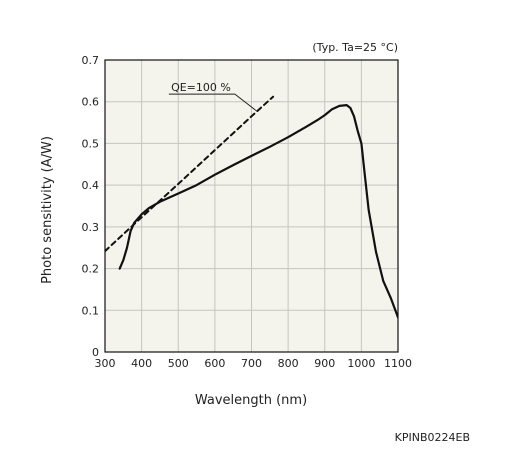 This screenshot has height=469, width=513. I want to click on x-tick-label-700: 700, so click(251, 363).